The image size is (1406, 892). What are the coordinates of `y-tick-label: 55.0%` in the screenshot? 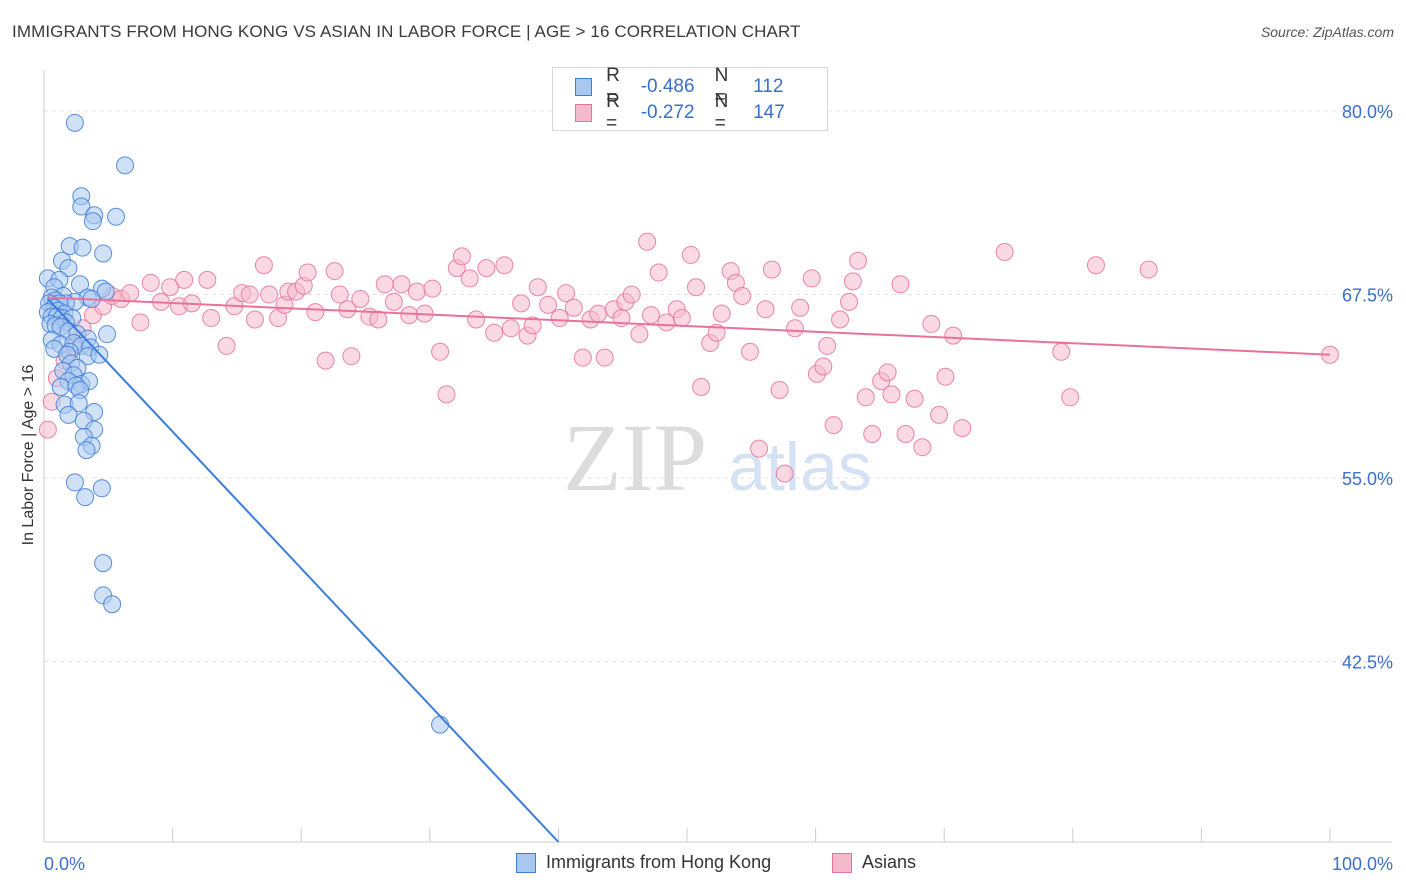 It's located at (1367, 479).